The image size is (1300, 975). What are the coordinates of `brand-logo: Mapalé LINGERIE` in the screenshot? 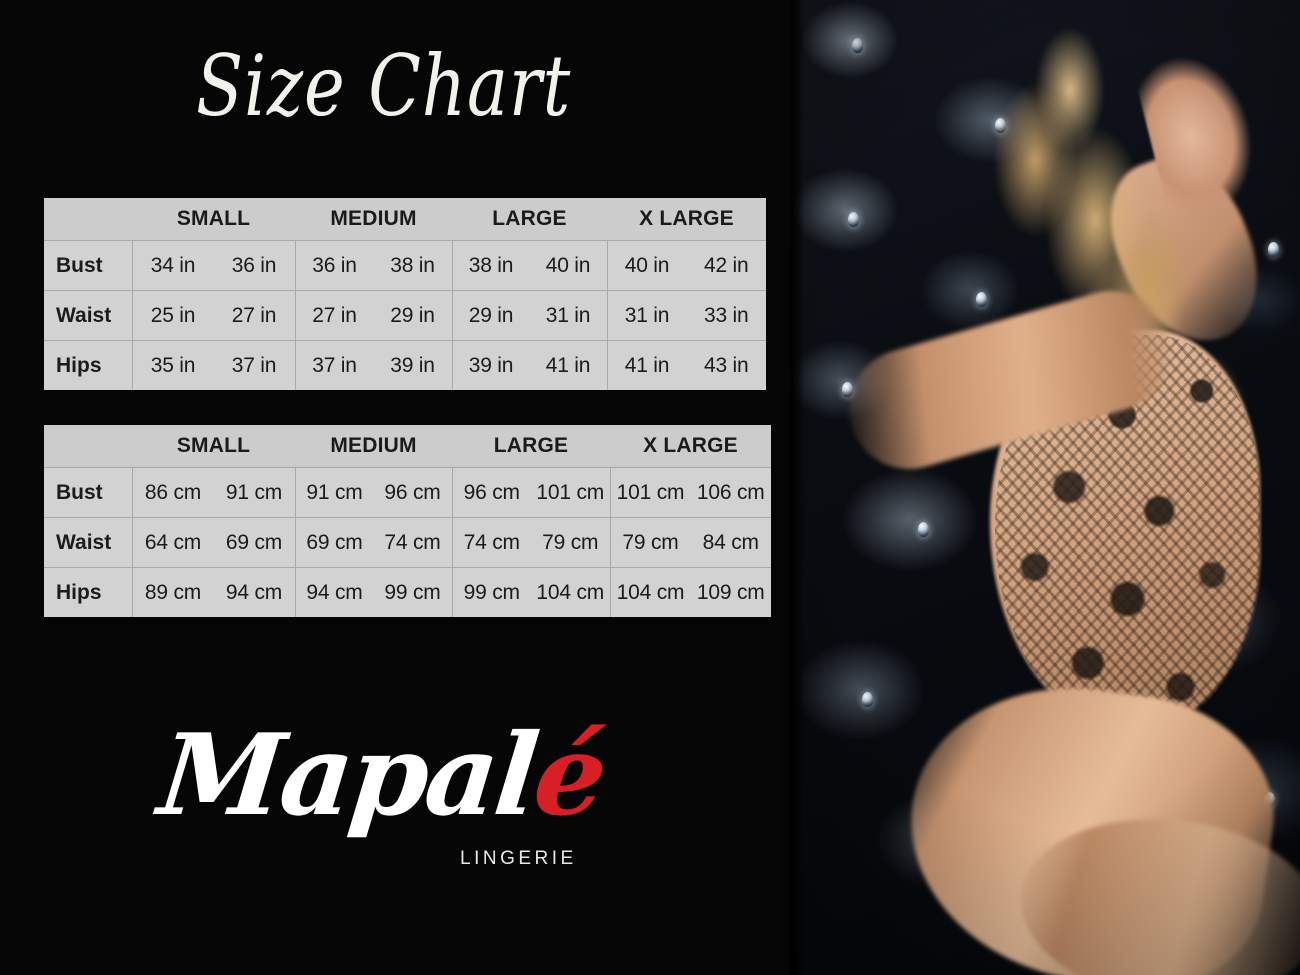 It's located at (391, 802).